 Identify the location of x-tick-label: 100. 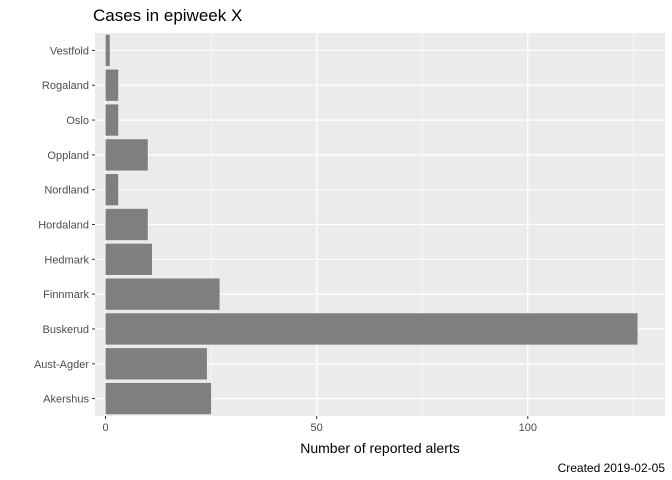
(528, 428).